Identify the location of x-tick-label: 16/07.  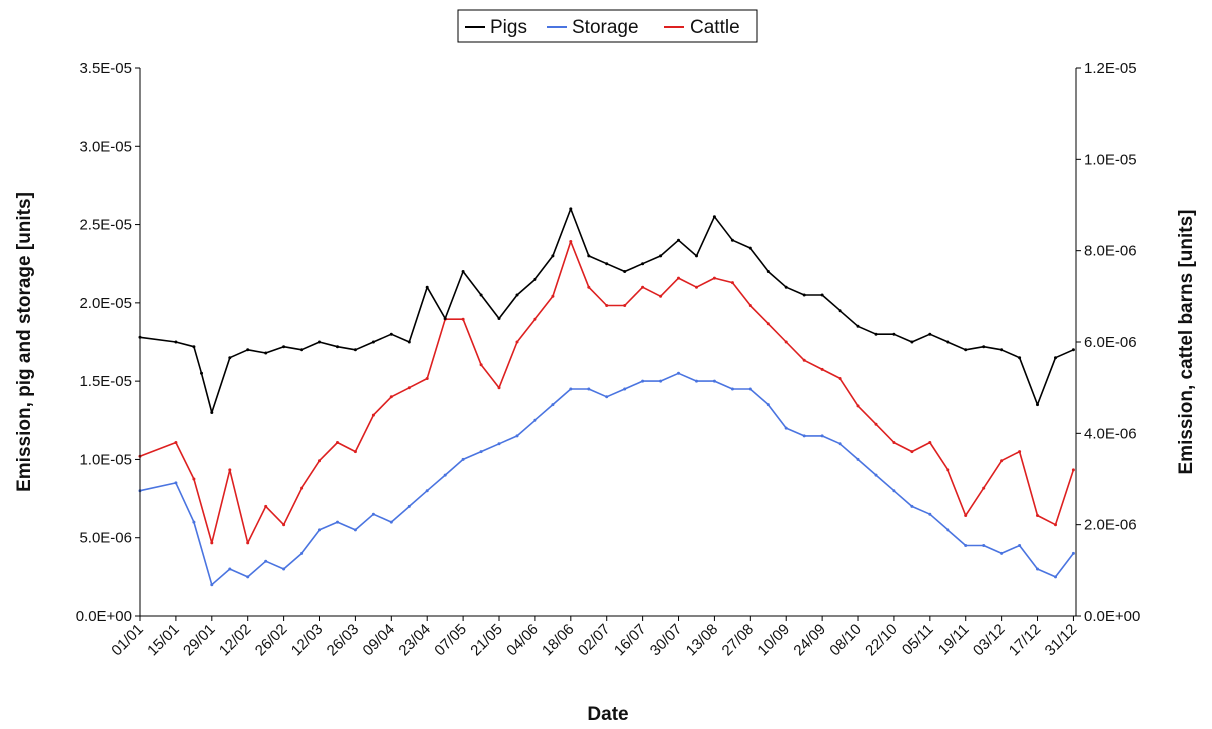
(630, 640).